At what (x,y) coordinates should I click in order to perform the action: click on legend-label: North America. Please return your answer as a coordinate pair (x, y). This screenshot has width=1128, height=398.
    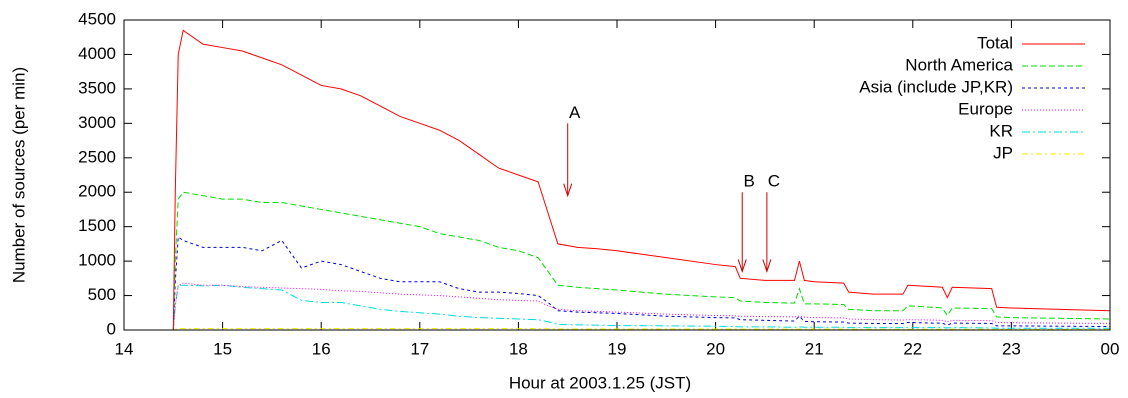
    Looking at the image, I should click on (959, 64).